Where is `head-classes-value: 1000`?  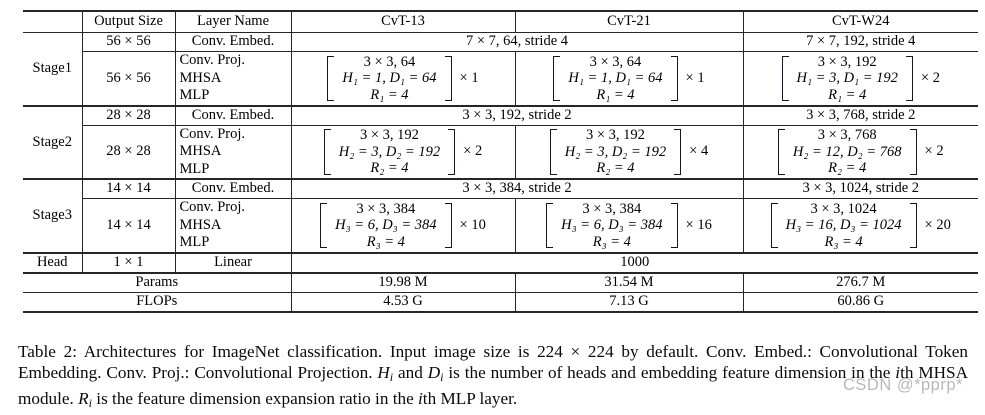
head-classes-value: 1000 is located at coordinates (634, 262).